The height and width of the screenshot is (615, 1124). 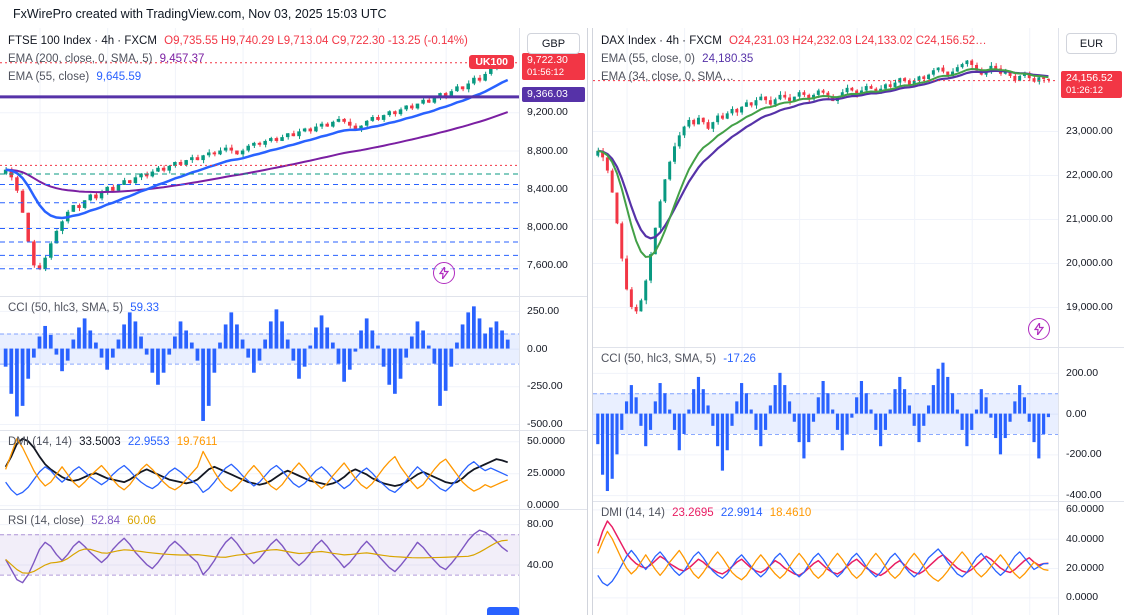 I want to click on axis-tick-label: -500.00, so click(x=545, y=423).